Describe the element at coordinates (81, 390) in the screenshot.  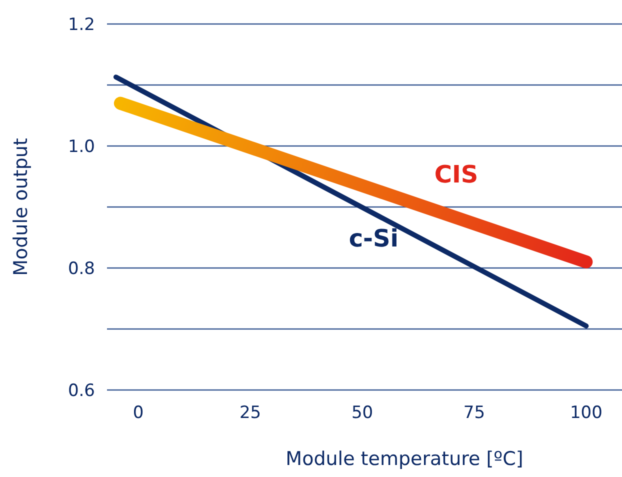
I see `y-tick-label: 0.6` at that location.